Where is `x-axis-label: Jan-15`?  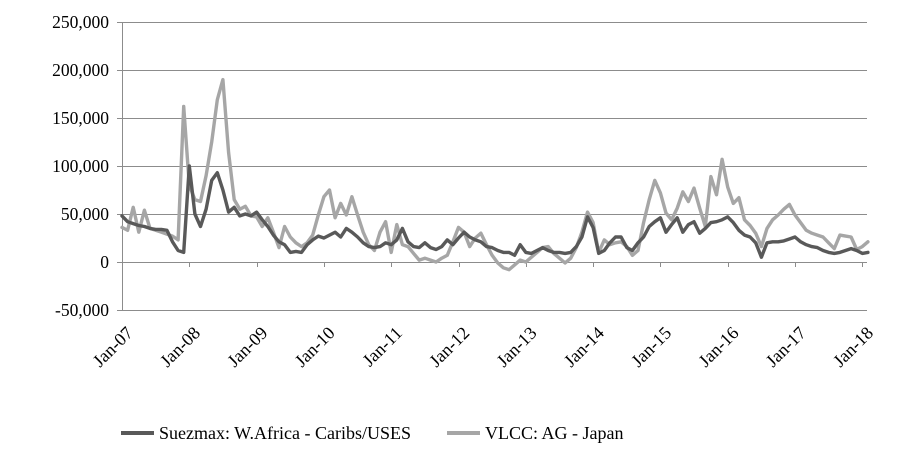 x-axis-label: Jan-15 is located at coordinates (651, 347).